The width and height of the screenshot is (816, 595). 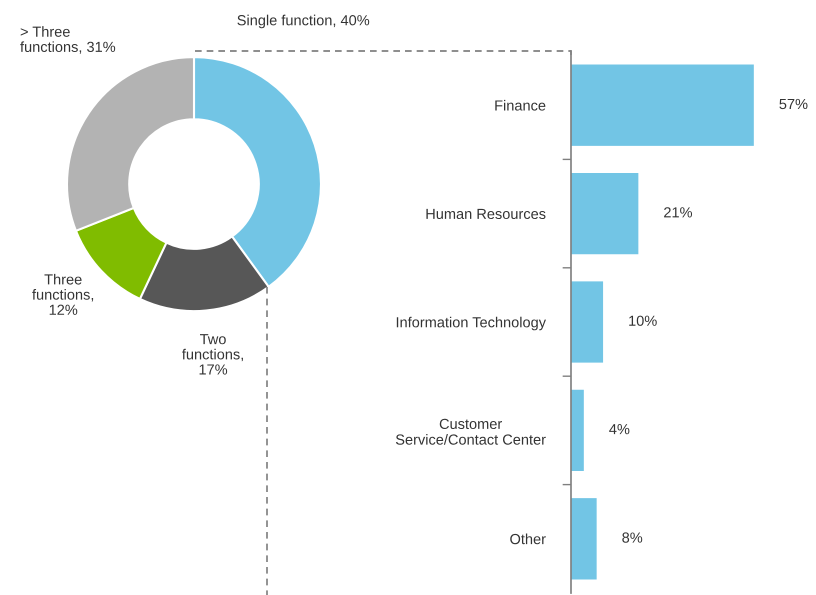 What do you see at coordinates (303, 21) in the screenshot?
I see `slice-label: Single function, 40%` at bounding box center [303, 21].